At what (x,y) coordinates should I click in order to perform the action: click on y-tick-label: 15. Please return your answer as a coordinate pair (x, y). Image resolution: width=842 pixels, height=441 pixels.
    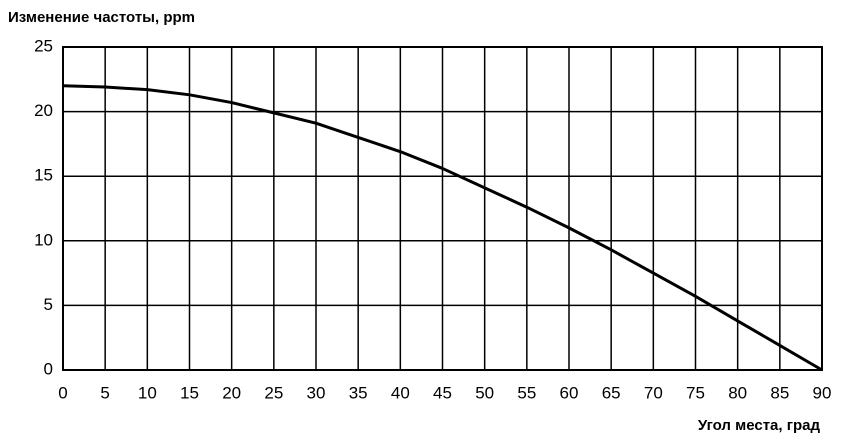
    Looking at the image, I should click on (43, 175).